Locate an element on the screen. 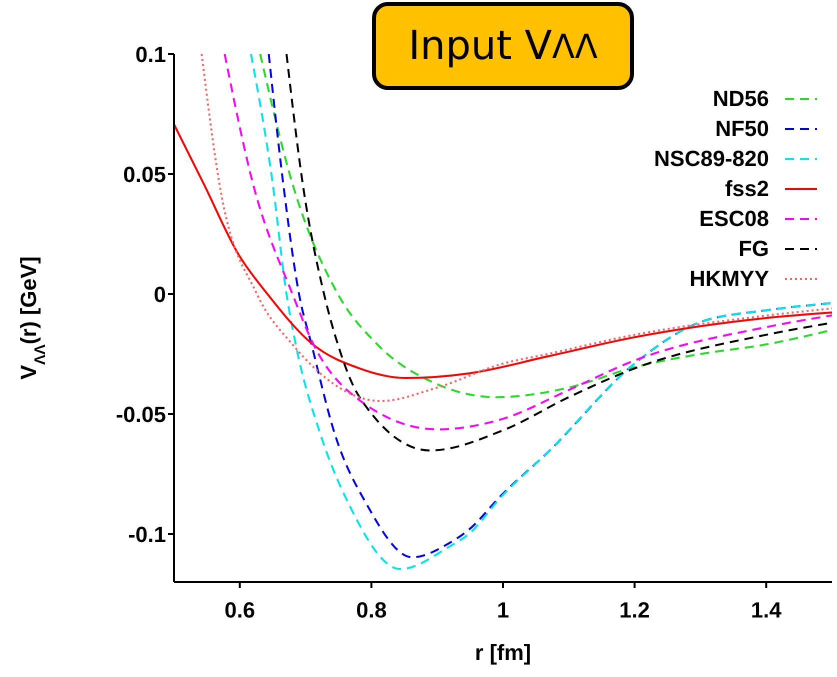 This screenshot has height=677, width=837. x-tick-label: 1.4 is located at coordinates (766, 610).